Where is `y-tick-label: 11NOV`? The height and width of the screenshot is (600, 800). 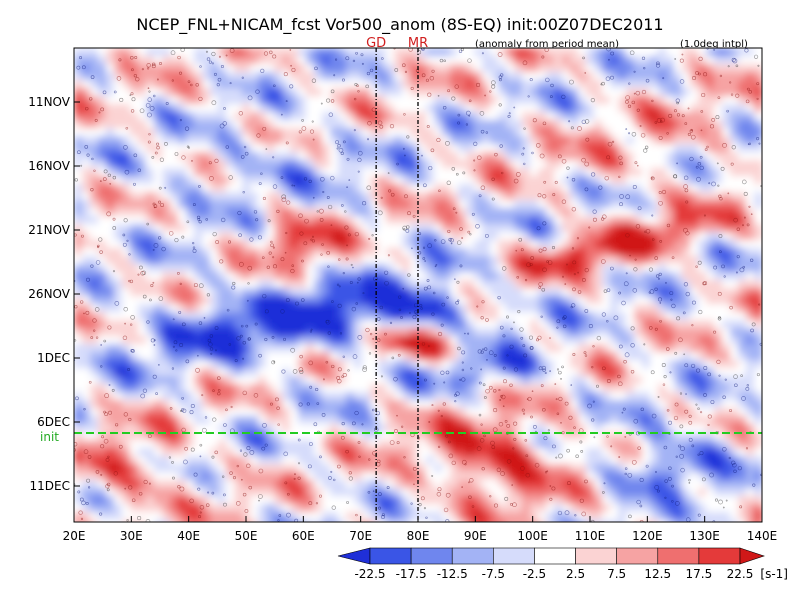
y-tick-label: 11NOV is located at coordinates (49, 102).